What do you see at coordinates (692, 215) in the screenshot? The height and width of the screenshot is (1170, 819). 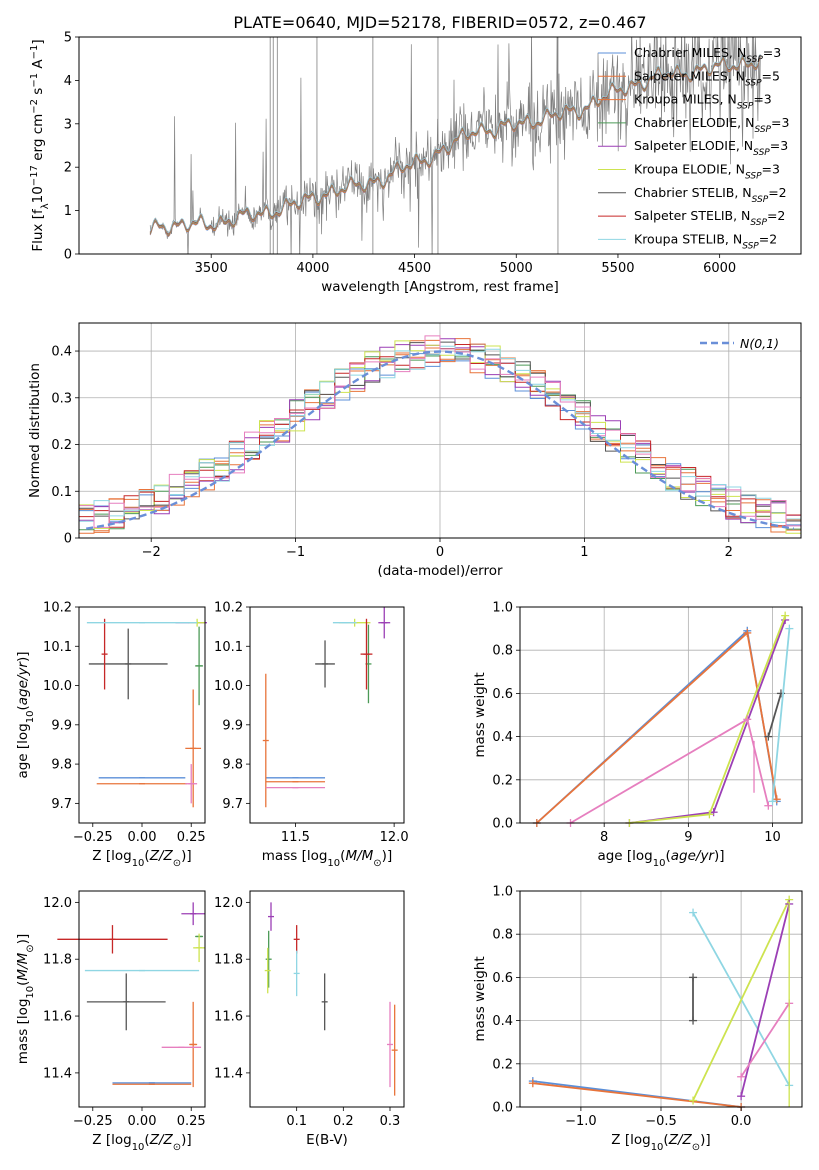 I see `legend-label: Salpeter STELIB, N` at bounding box center [692, 215].